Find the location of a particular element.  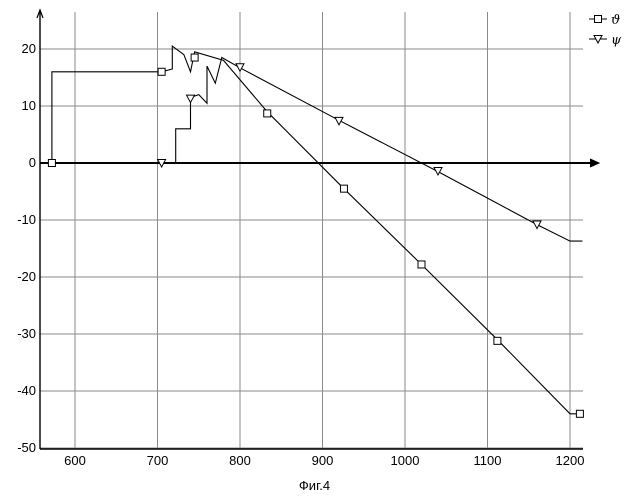

x-tick-label: 1000 is located at coordinates (405, 460).